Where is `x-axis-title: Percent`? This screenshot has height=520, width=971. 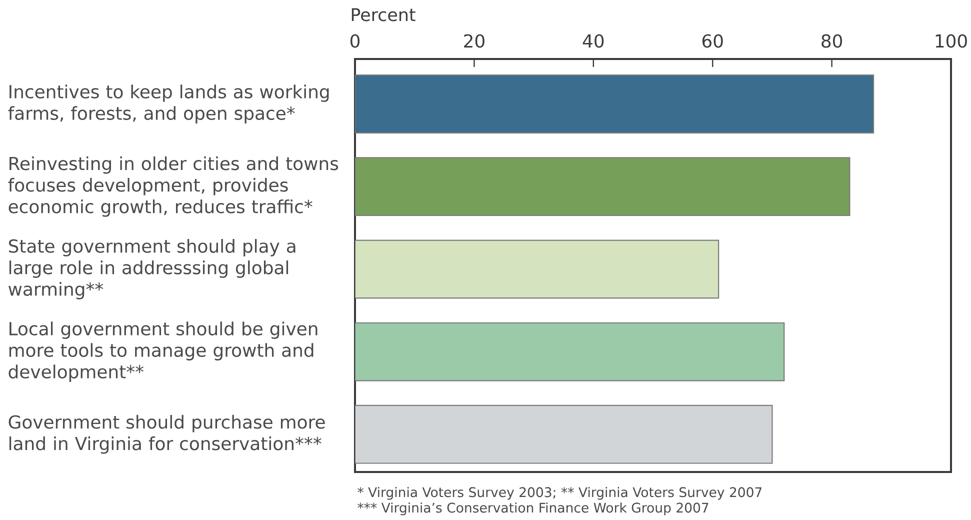
x-axis-title: Percent is located at coordinates (384, 15).